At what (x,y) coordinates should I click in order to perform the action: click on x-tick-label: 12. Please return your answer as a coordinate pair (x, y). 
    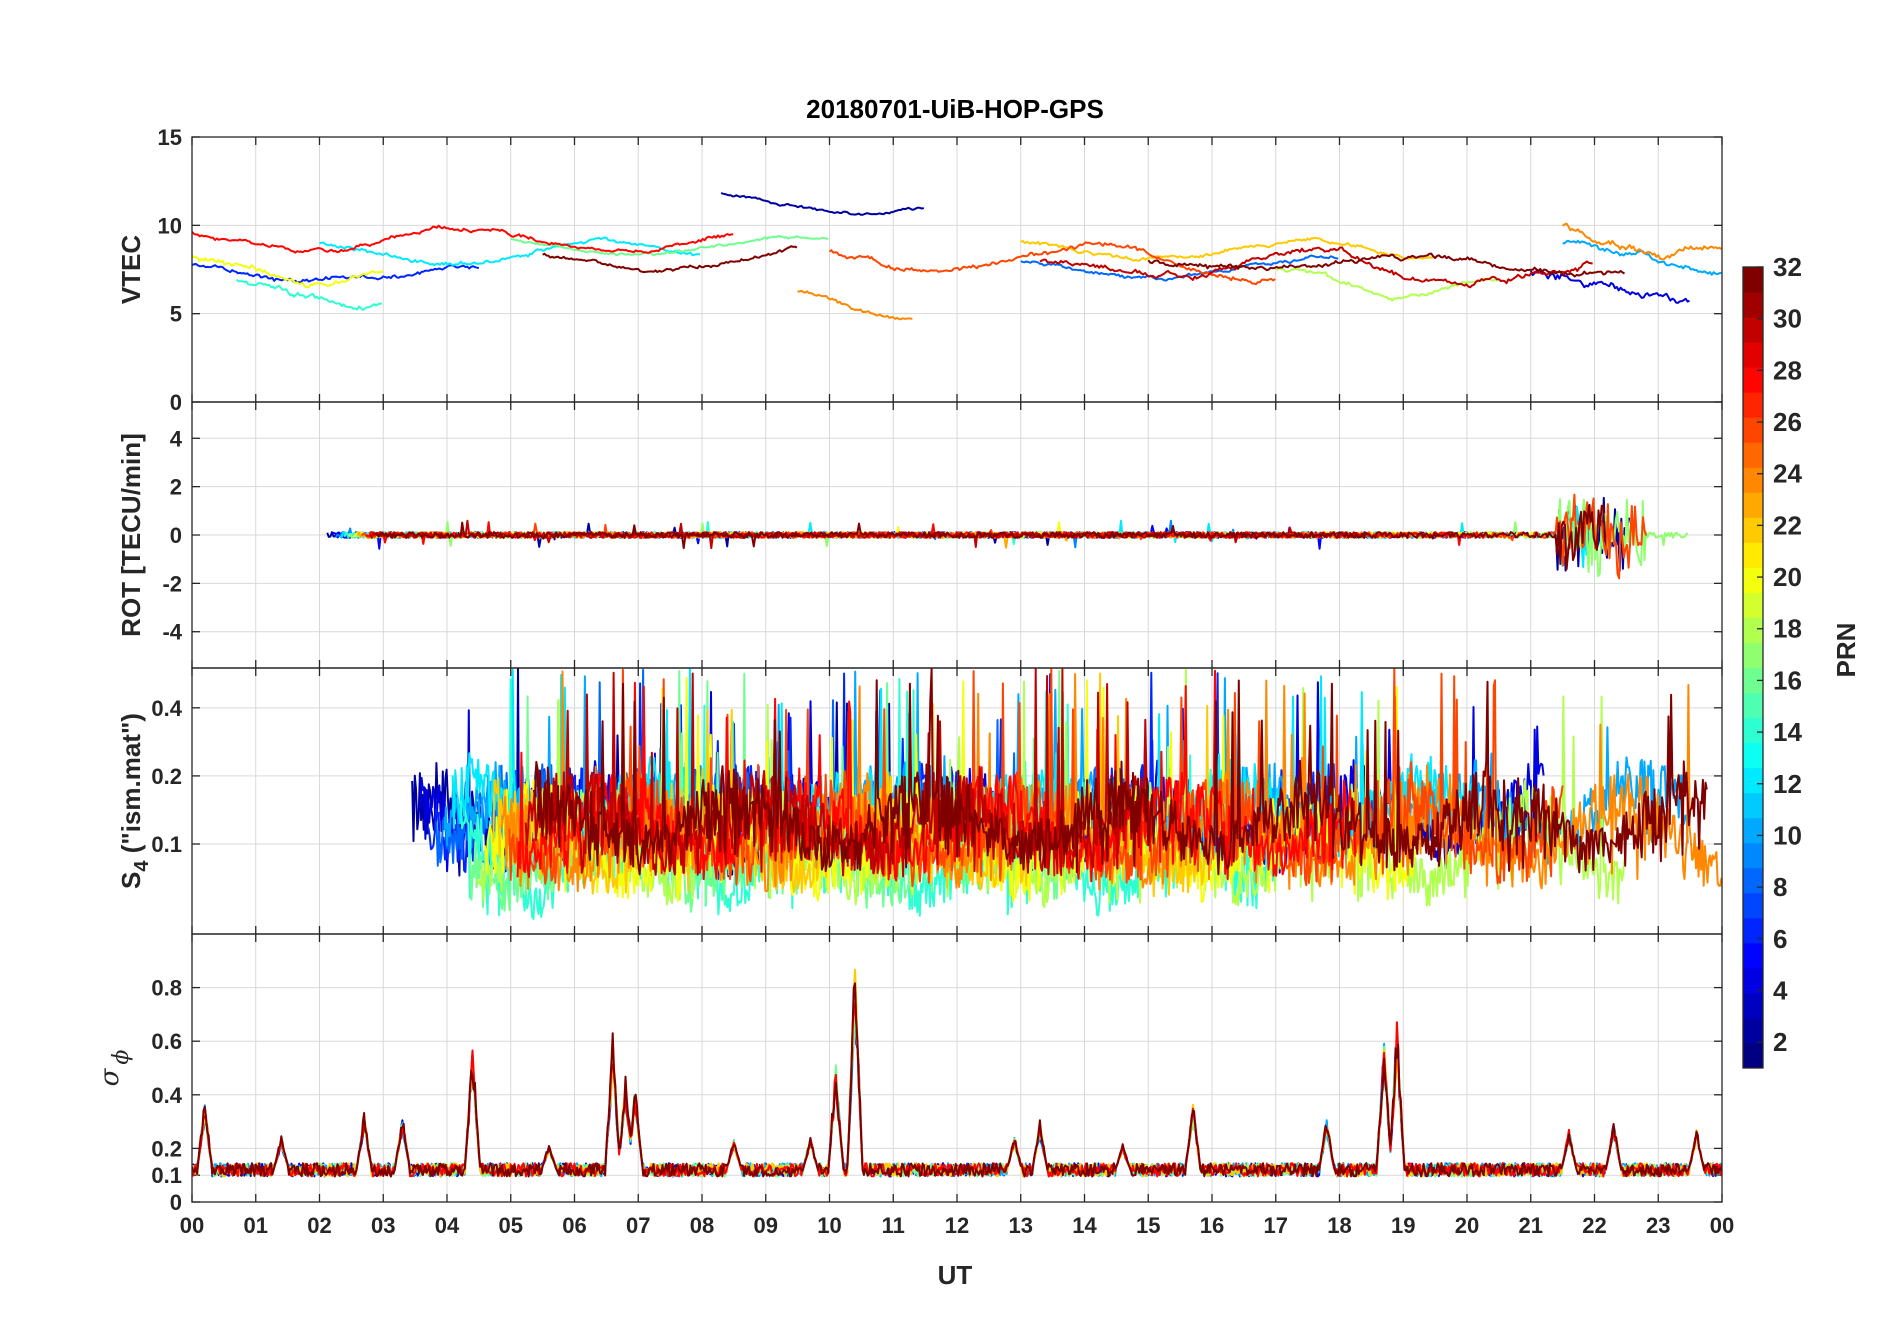
    Looking at the image, I should click on (957, 1225).